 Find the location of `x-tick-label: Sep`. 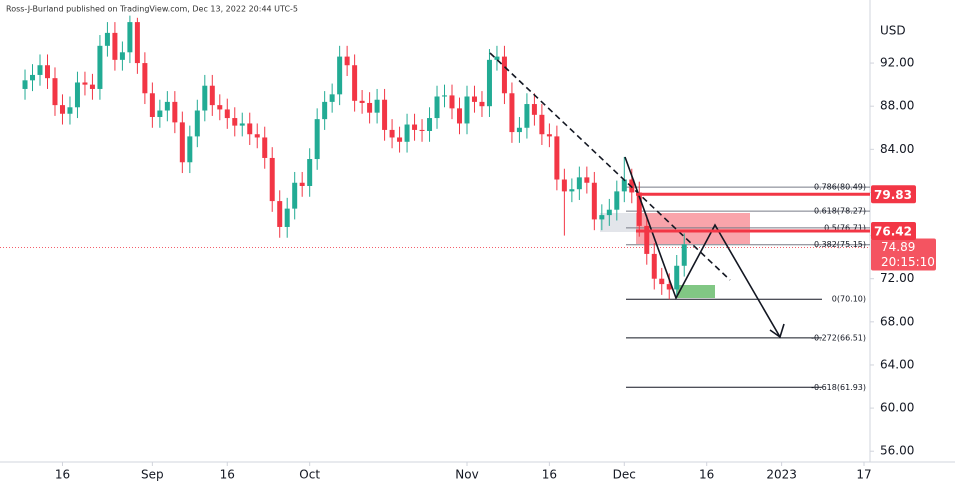

x-tick-label: Sep is located at coordinates (152, 475).